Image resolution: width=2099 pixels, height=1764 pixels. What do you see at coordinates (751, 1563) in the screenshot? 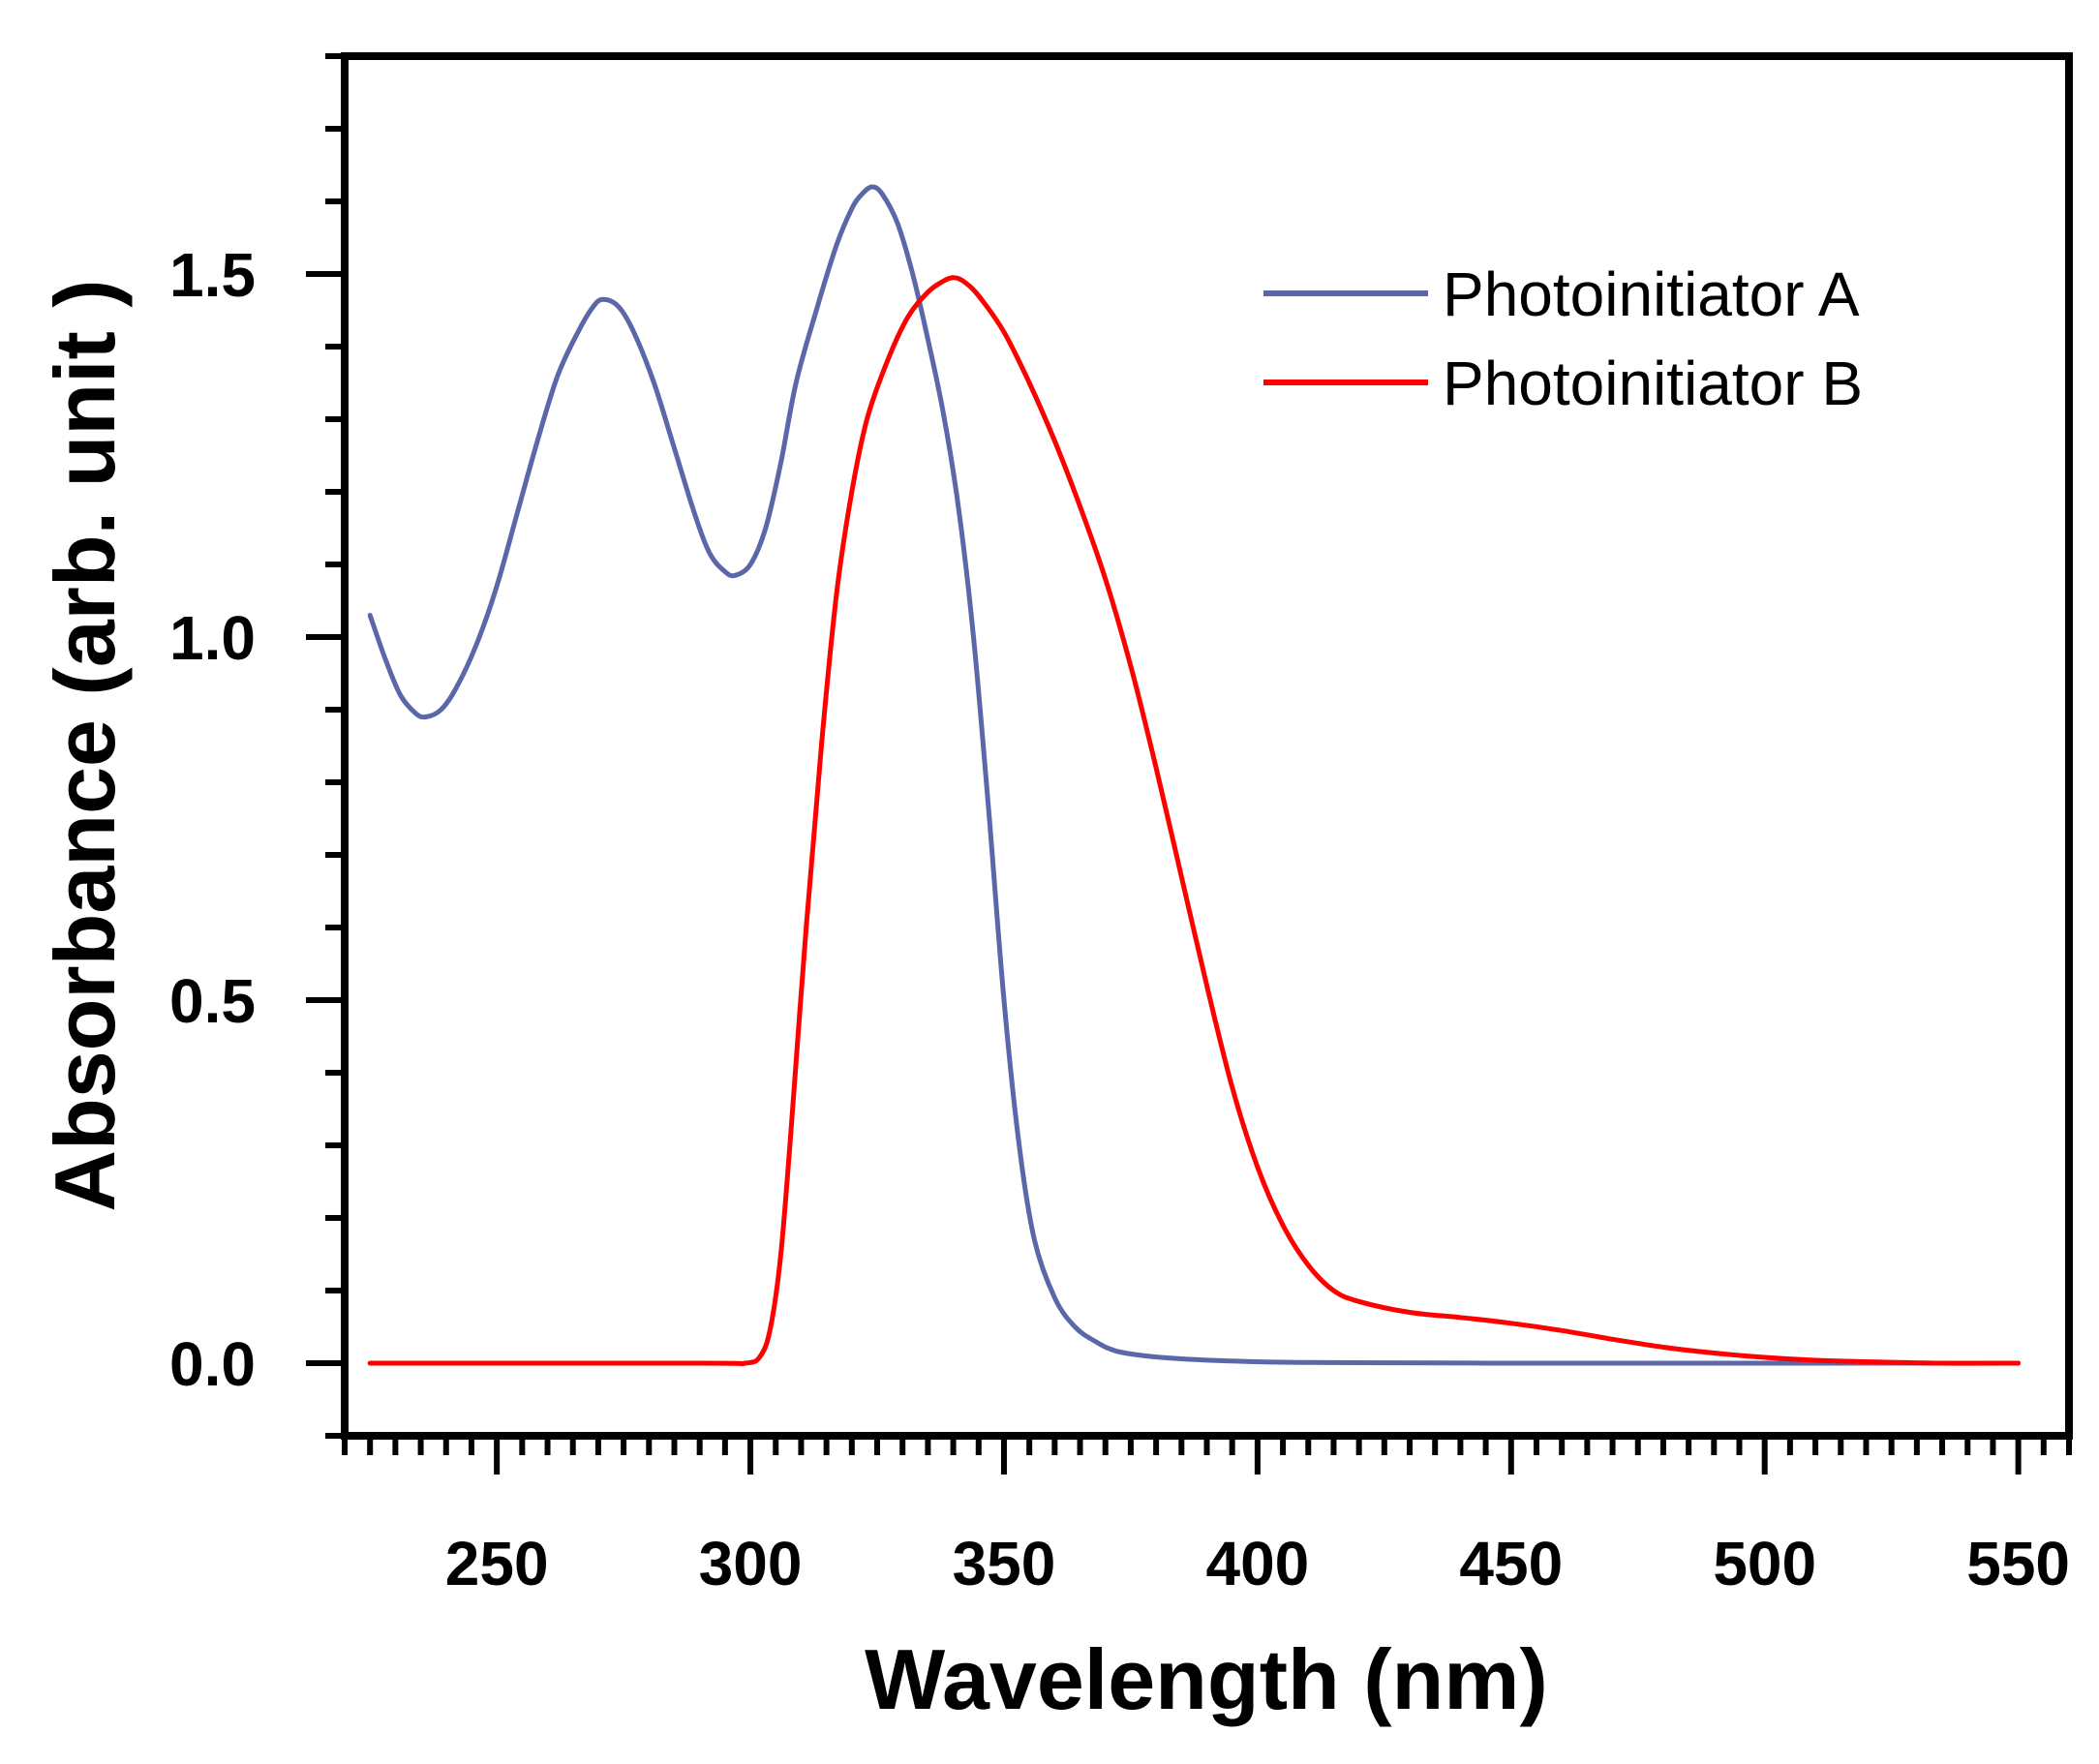
I see `x-tick-label: 300` at bounding box center [751, 1563].